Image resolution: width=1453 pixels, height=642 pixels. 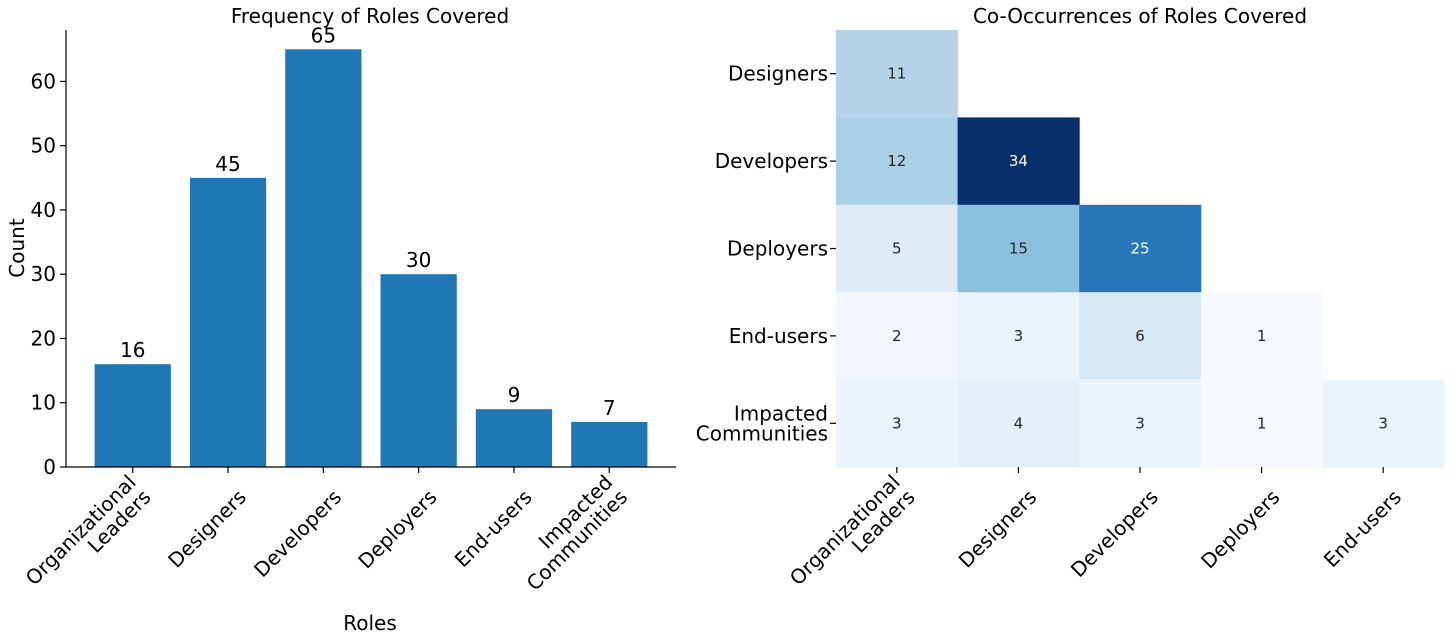 I want to click on x-tick-label: End-users, so click(x=493, y=528).